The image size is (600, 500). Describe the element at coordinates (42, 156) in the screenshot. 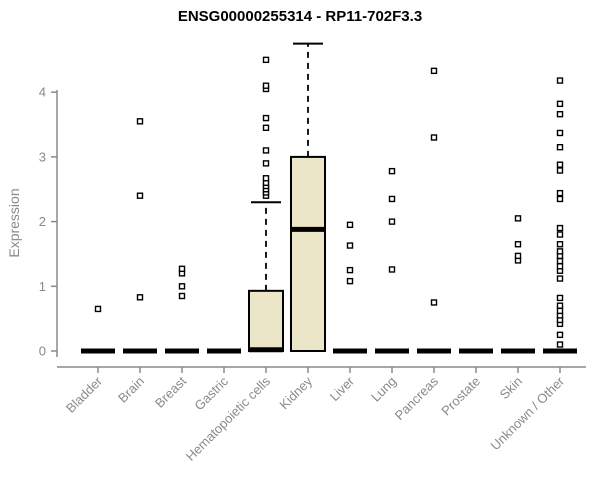

I see `y-tick-label: 3` at that location.